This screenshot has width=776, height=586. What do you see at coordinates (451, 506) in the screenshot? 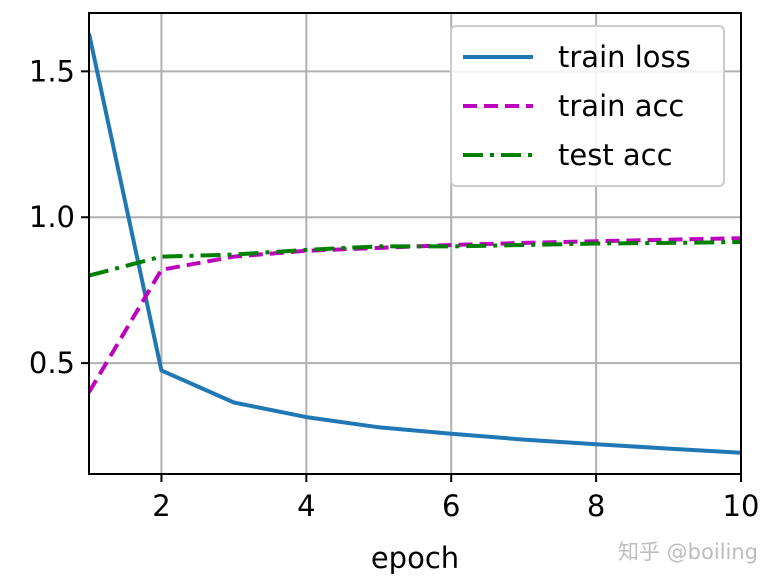
I see `x-tick-label: 6` at bounding box center [451, 506].